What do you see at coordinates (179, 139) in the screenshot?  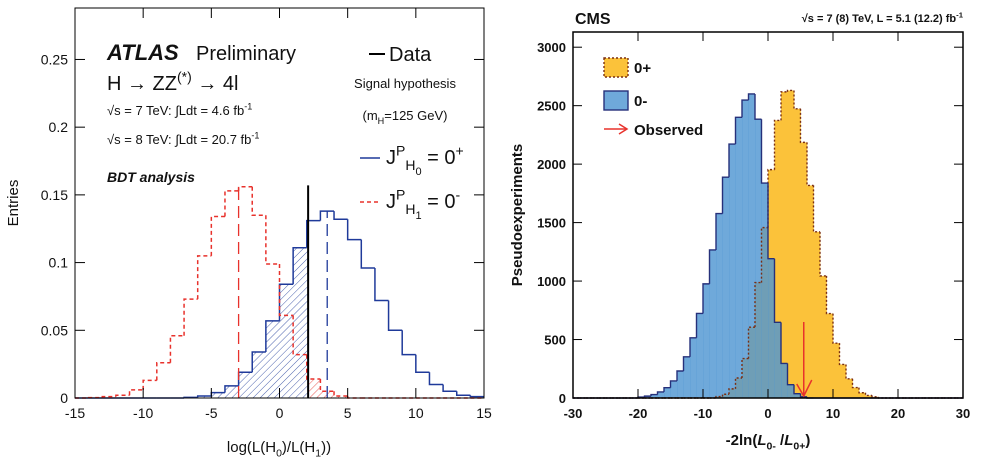 I see `text-part: √s = 8 TeV: ∫Ldt = 20.7 fb` at bounding box center [179, 139].